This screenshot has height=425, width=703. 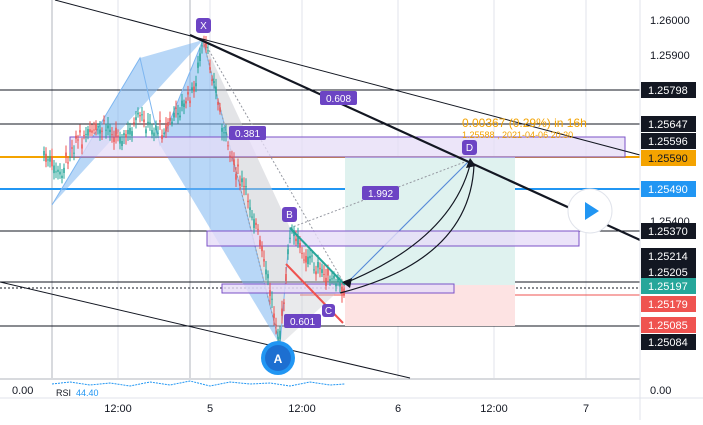 I want to click on pattern-point-b: B, so click(x=289, y=214).